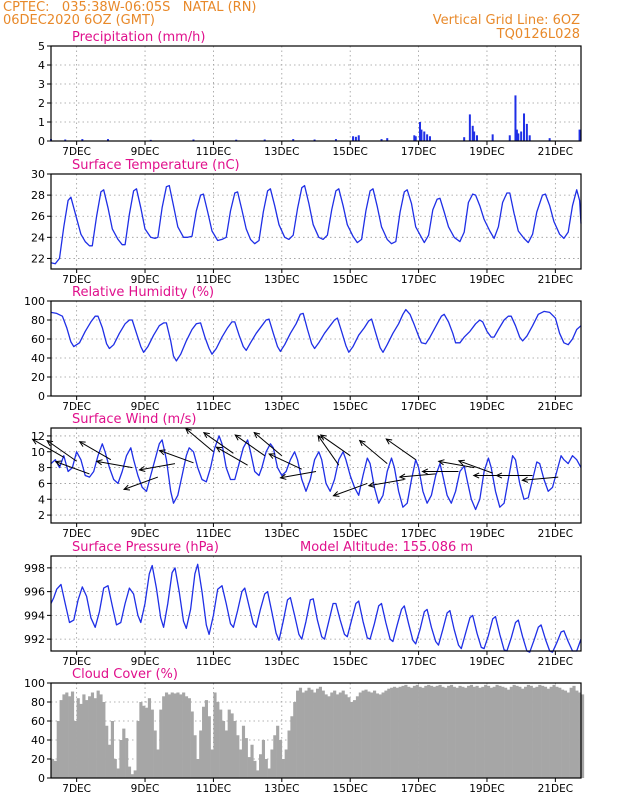 The width and height of the screenshot is (618, 800). Describe the element at coordinates (486, 534) in the screenshot. I see `panel-4-xtick-label: 19DEC` at that location.